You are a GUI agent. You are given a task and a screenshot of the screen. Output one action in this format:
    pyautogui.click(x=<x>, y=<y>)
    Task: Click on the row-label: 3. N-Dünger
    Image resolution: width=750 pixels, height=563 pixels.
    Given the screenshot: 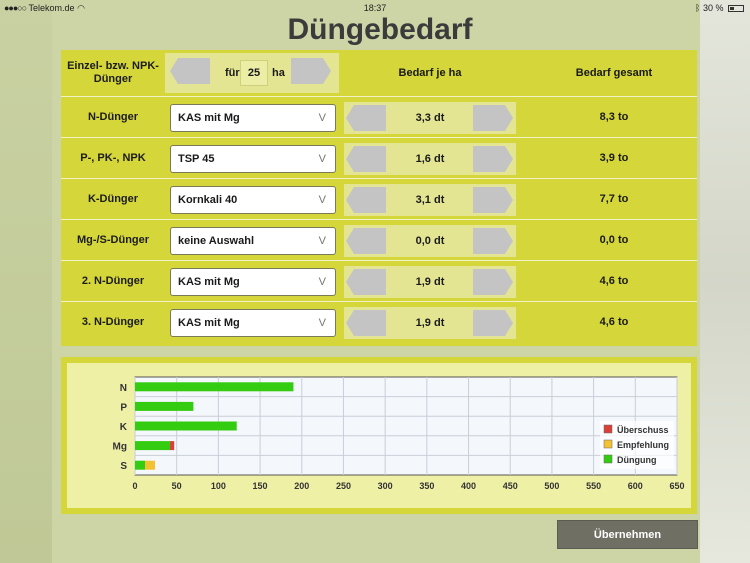 What is the action you would take?
    pyautogui.click(x=113, y=321)
    